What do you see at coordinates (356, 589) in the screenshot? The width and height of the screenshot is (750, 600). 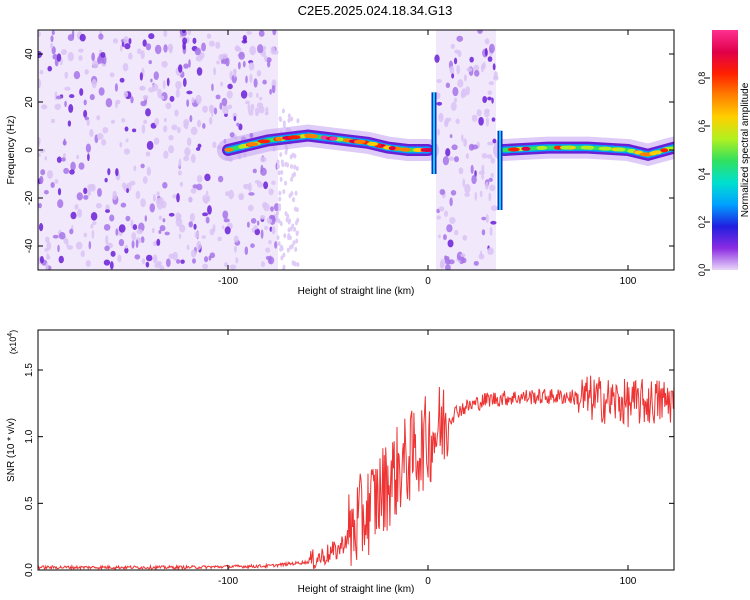 I see `snr-x-label: Height of straight line (km)` at bounding box center [356, 589].